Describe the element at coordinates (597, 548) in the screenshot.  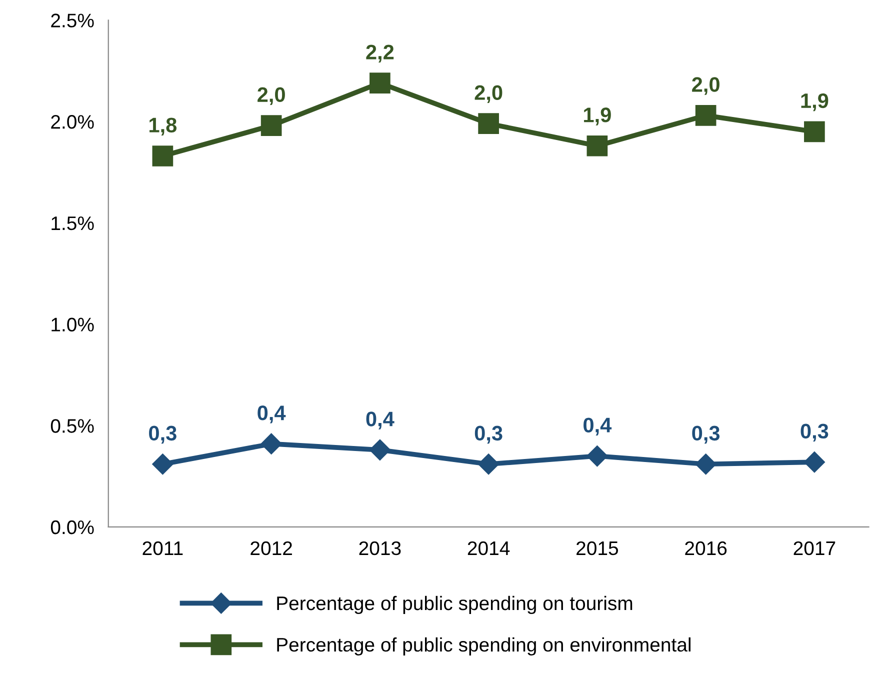
I see `x-tick-label: 2015` at that location.